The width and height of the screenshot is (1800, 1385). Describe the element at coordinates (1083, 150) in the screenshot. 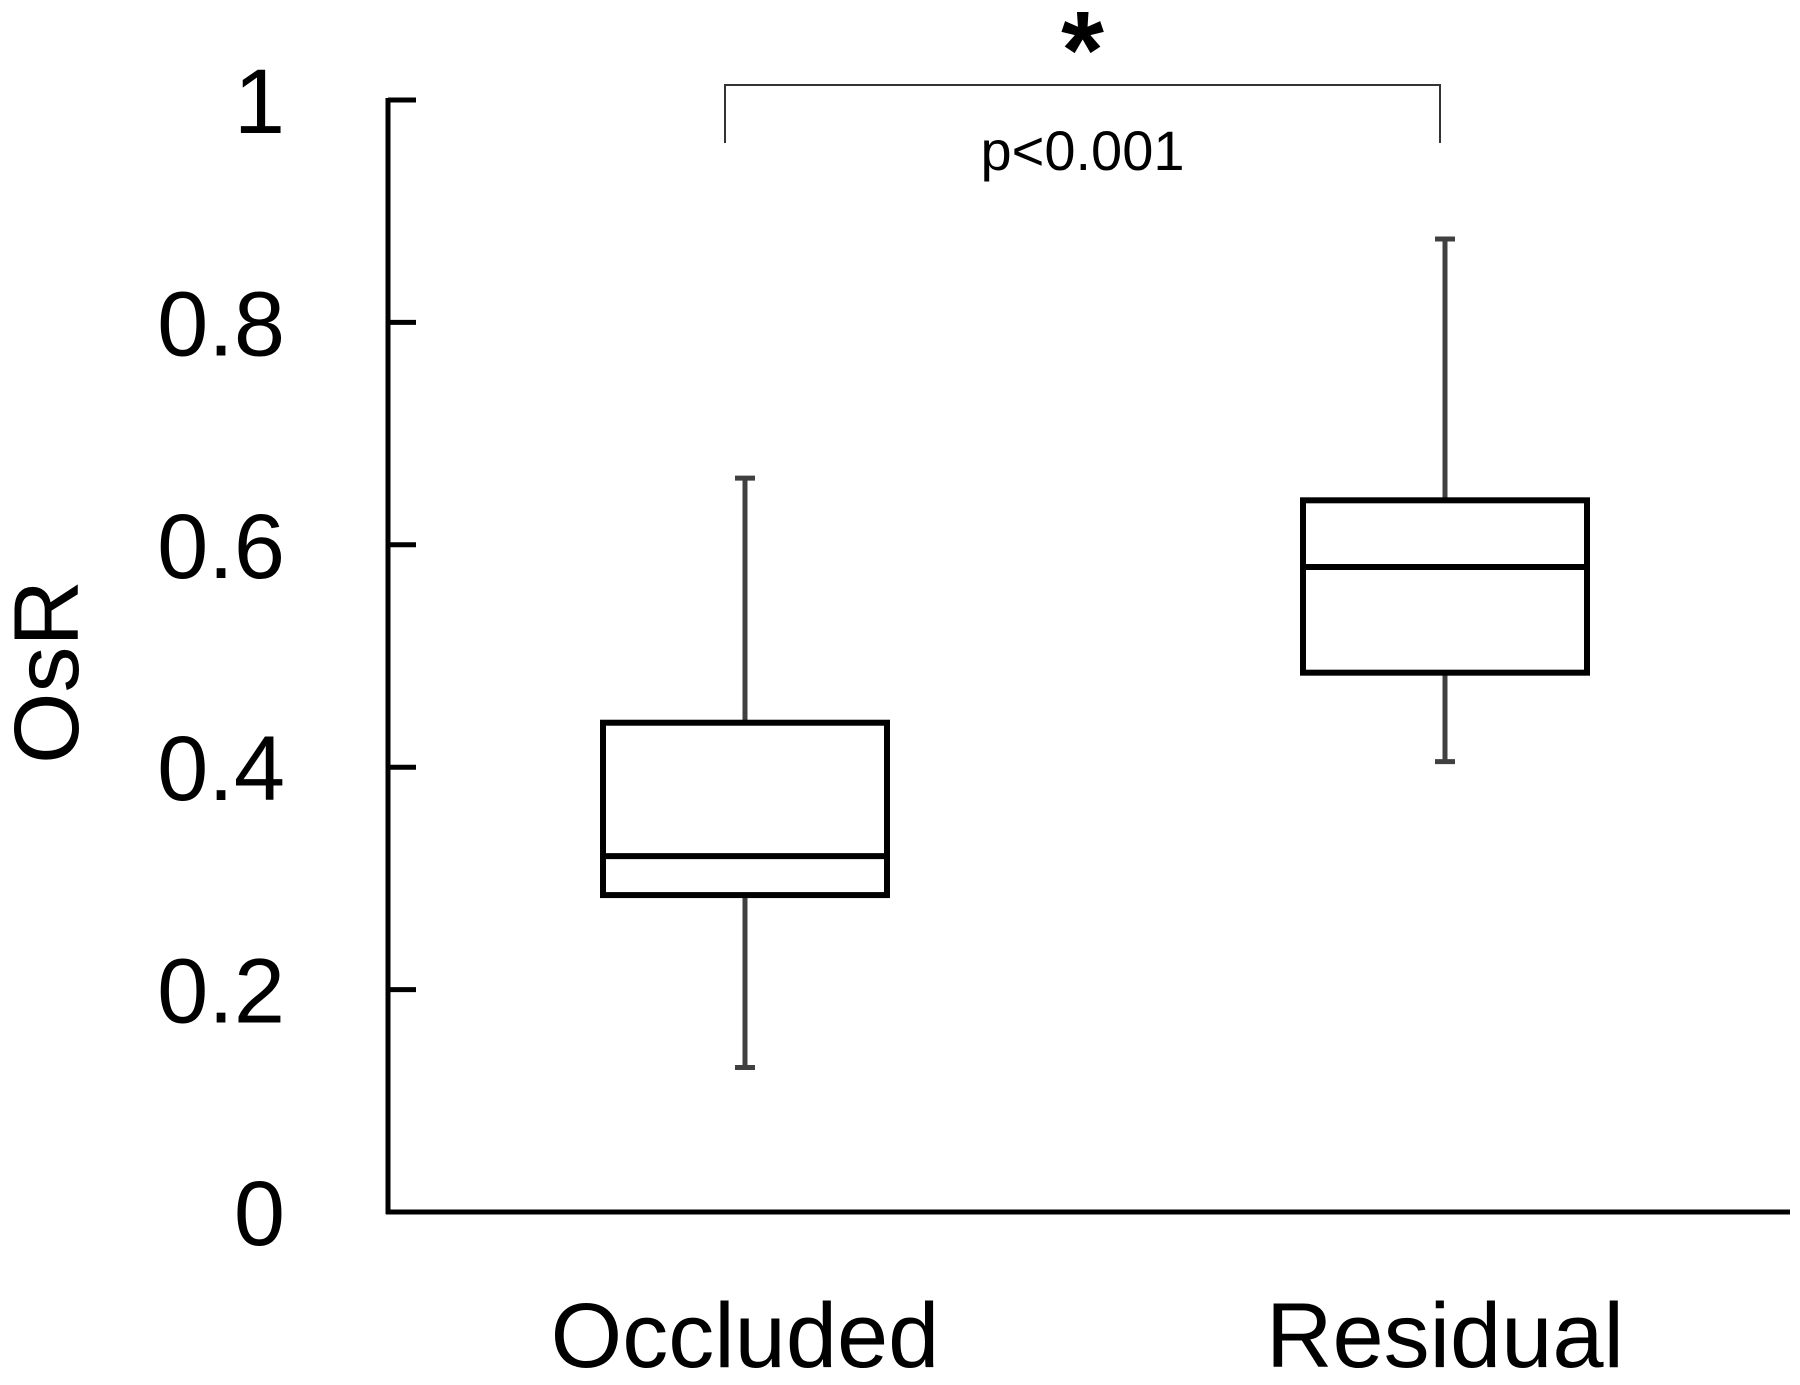

I see `p-value-label: p<0.001` at that location.